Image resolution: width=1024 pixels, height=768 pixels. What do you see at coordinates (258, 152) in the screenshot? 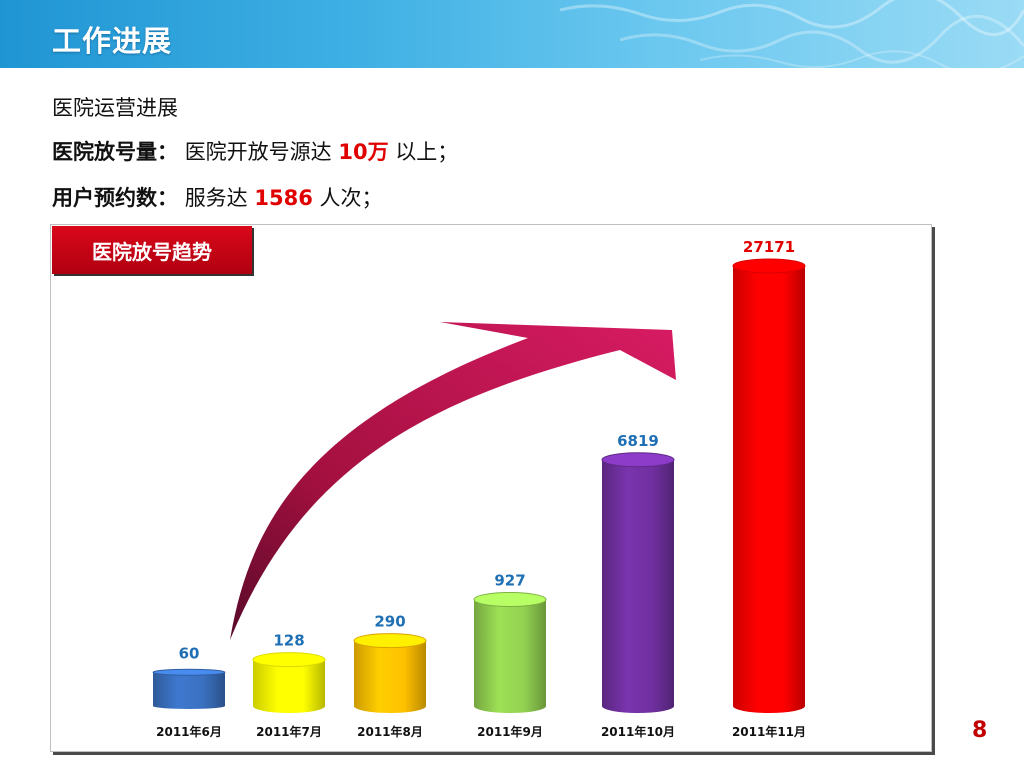
I see `issued-text-before: 医院开放号源达` at bounding box center [258, 152].